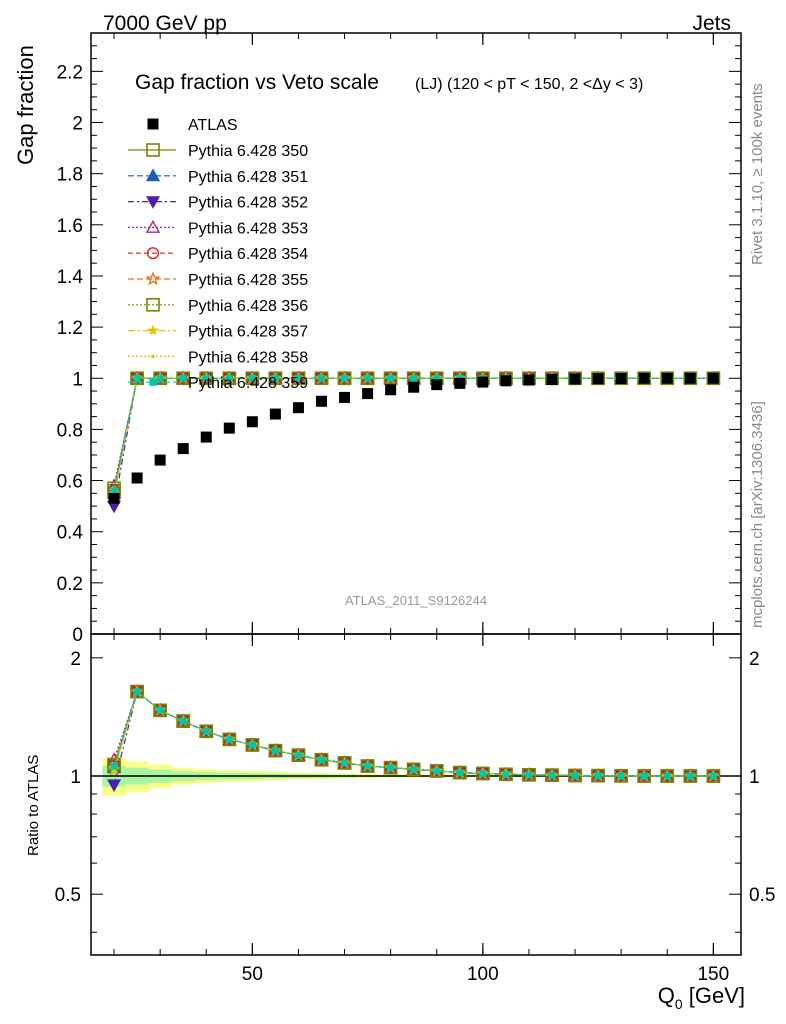  I want to click on legend-entry-356: Pythia 6.428 356, so click(218, 306).